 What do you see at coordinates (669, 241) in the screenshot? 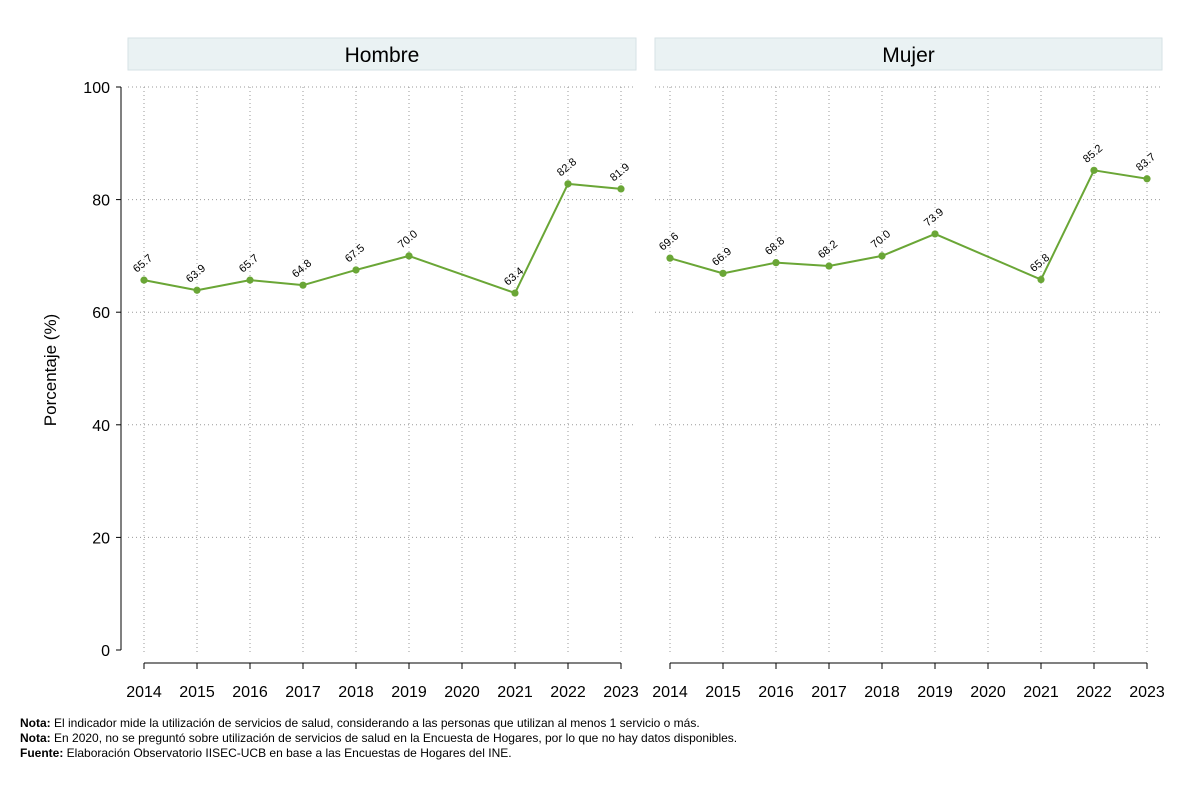
I see `data-label: 69.6` at bounding box center [669, 241].